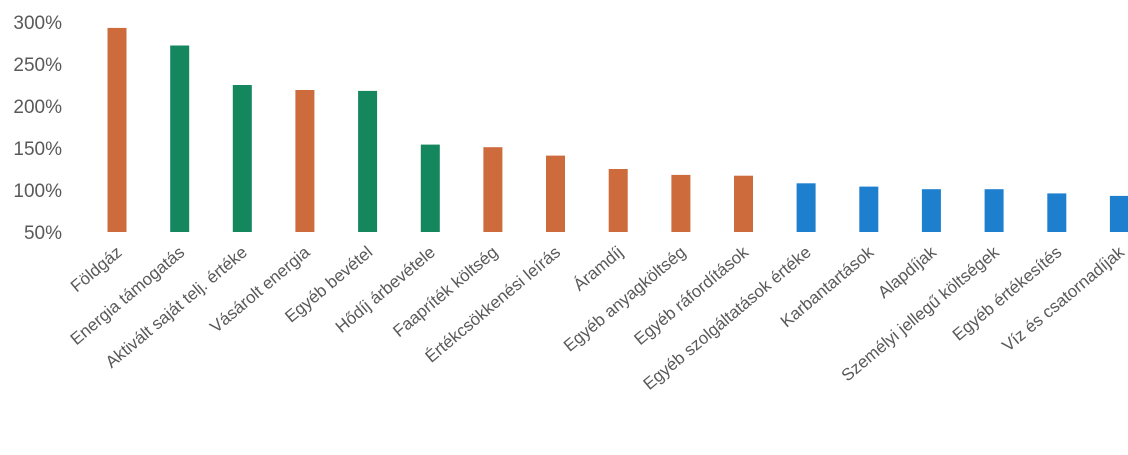 This screenshot has height=455, width=1128. I want to click on x-category-label: Faapríték költség, so click(445, 292).